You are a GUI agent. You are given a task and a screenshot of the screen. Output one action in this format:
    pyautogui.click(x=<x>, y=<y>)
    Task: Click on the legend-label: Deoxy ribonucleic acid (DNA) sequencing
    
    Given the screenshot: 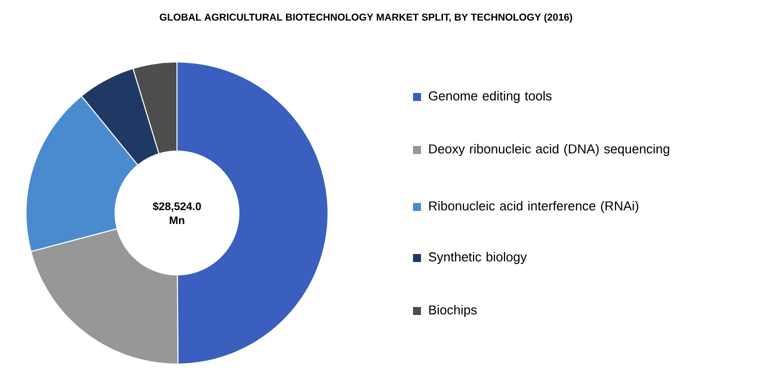 What is the action you would take?
    pyautogui.click(x=549, y=150)
    